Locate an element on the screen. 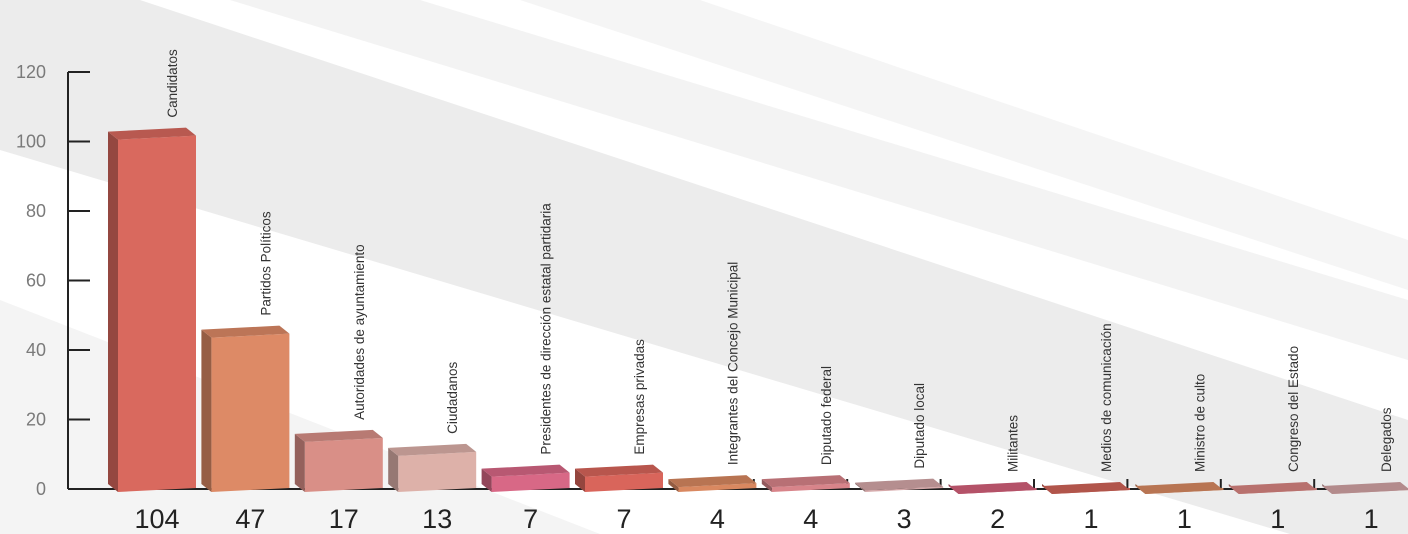  category-label: Integrantes del Concejo Municipal is located at coordinates (732, 363).